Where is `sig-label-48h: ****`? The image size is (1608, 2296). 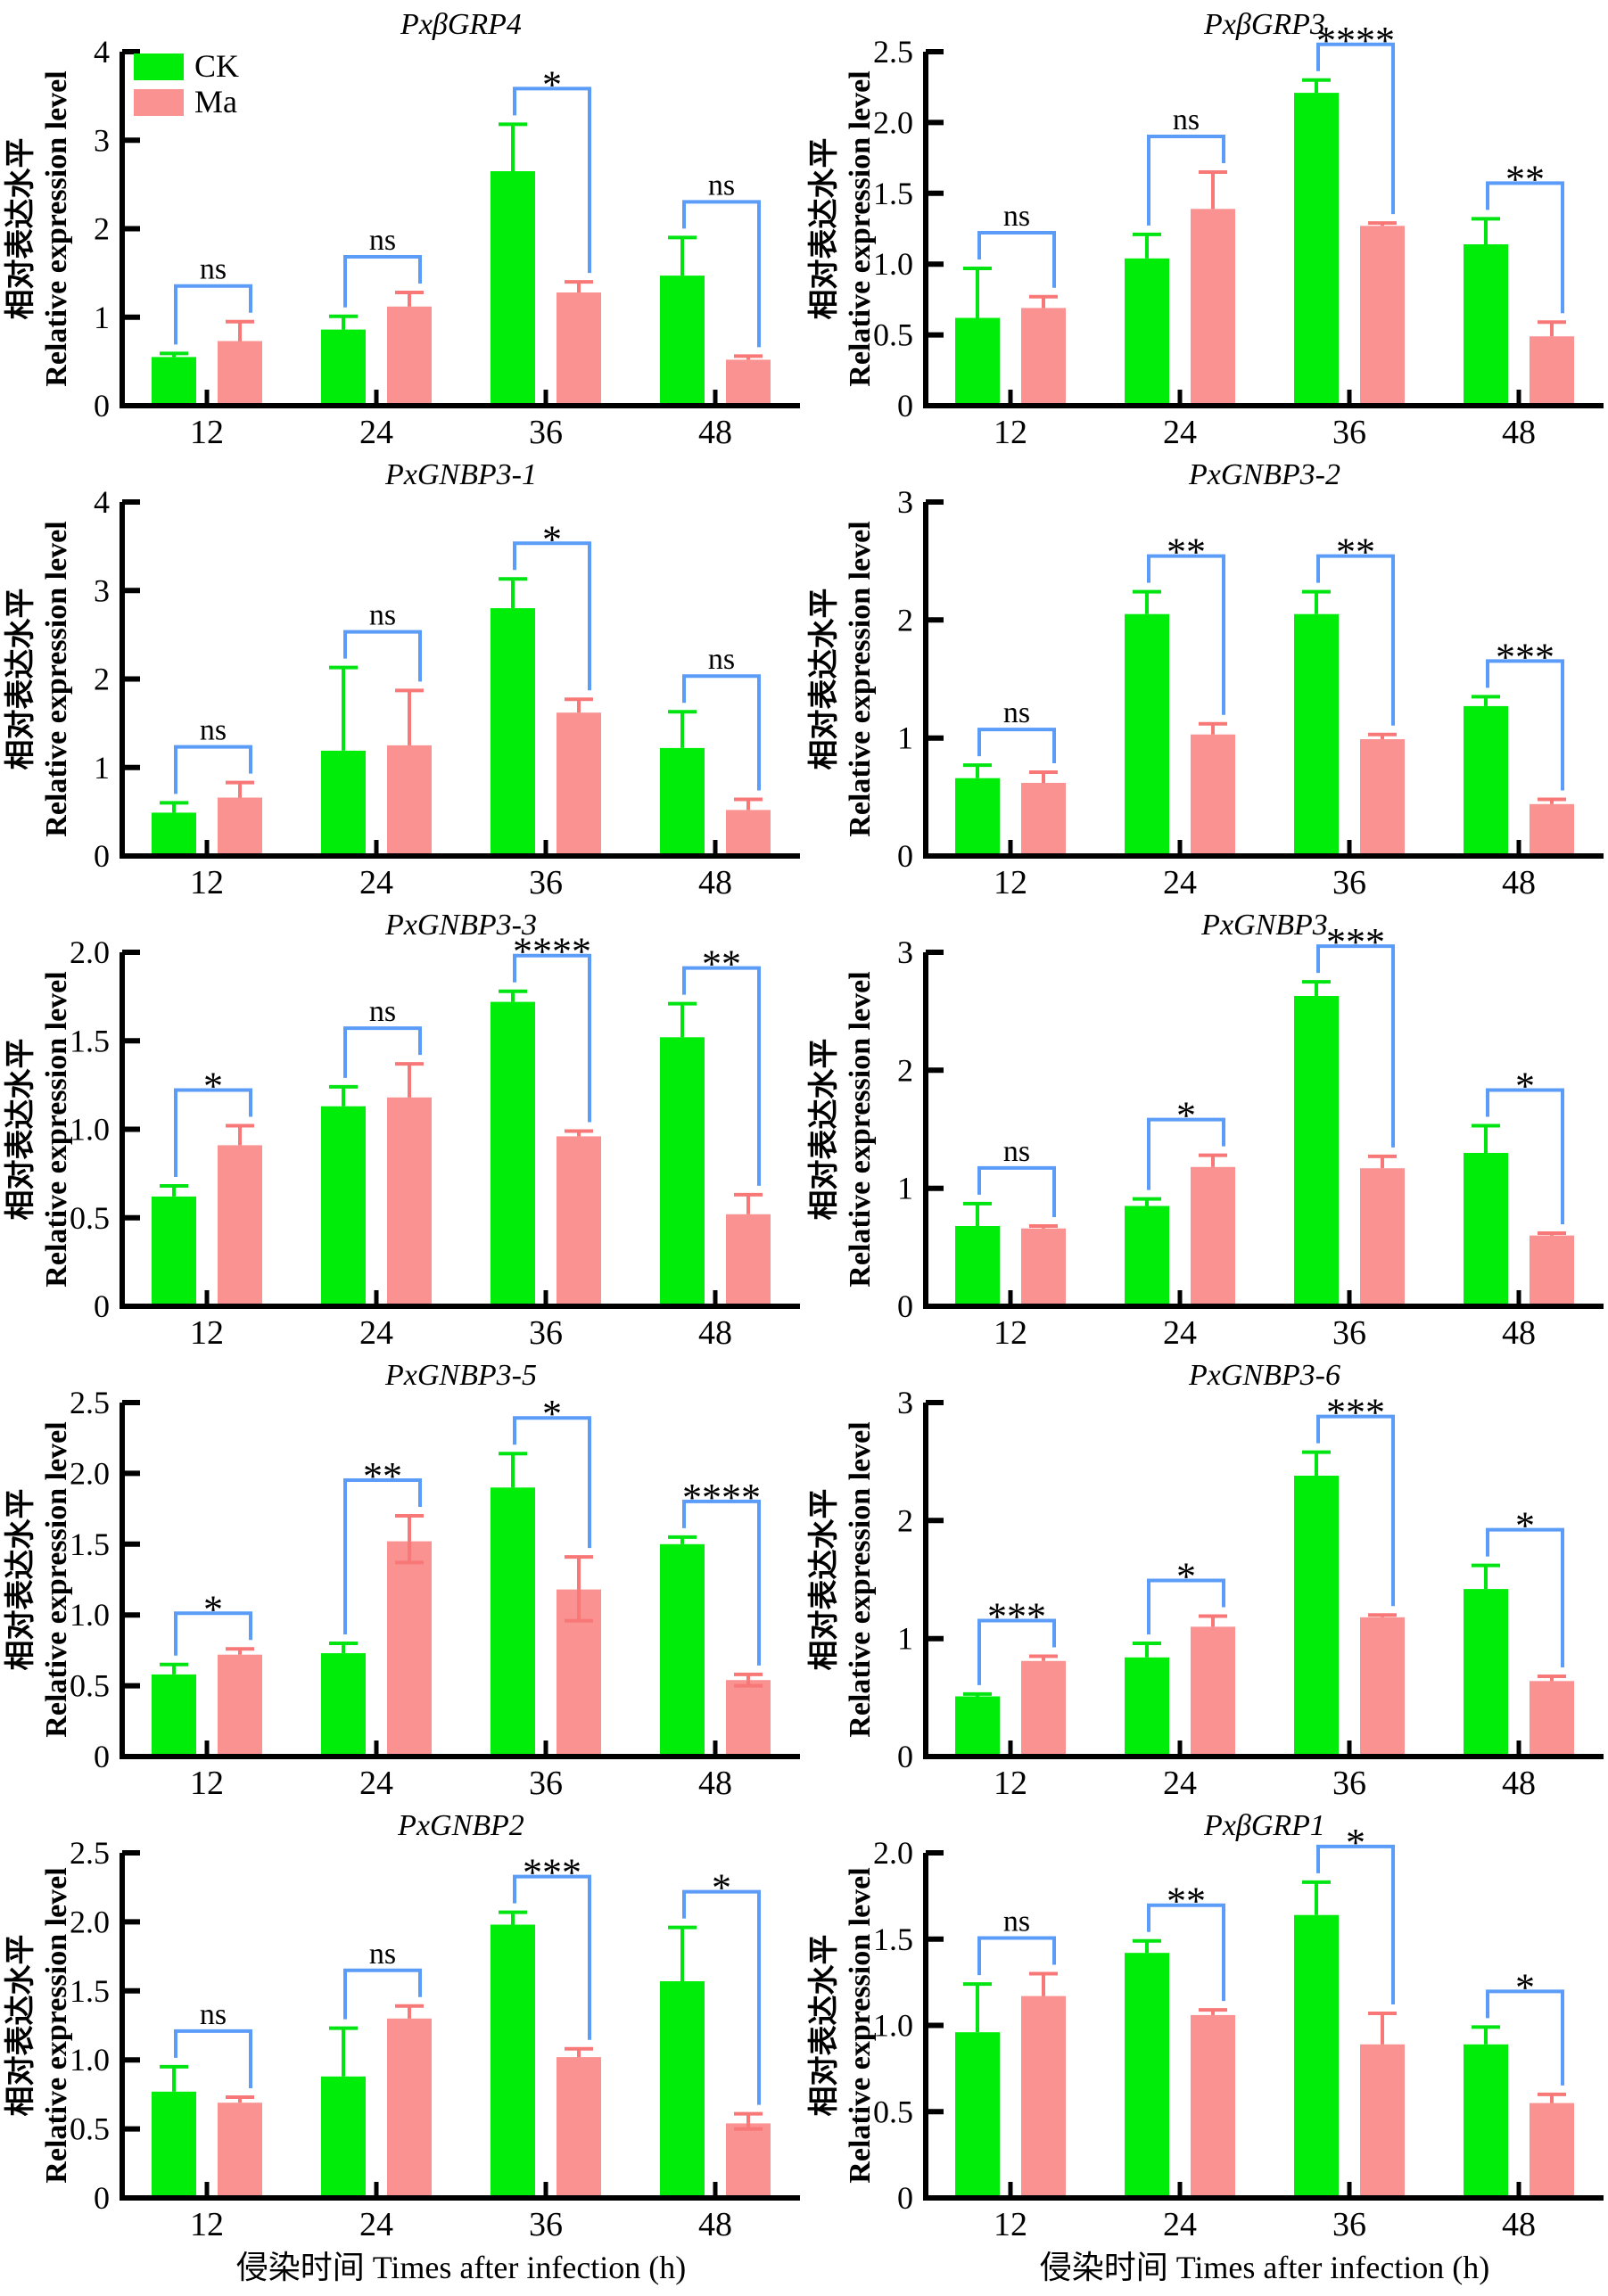
sig-label-48h: **** is located at coordinates (721, 1497).